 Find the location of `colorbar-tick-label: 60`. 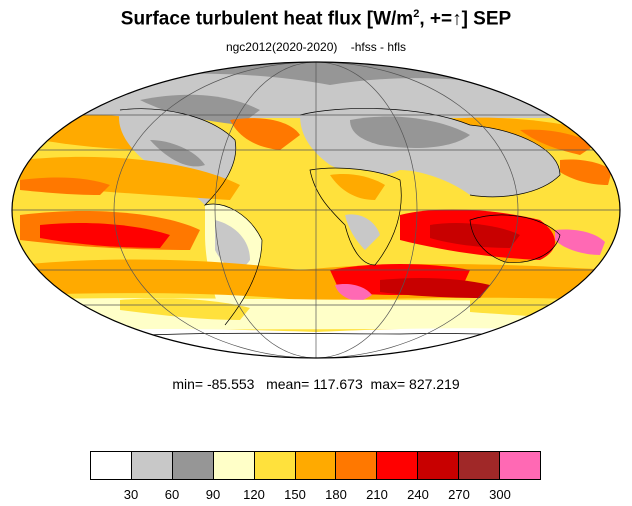

colorbar-tick-label: 60 is located at coordinates (172, 494).